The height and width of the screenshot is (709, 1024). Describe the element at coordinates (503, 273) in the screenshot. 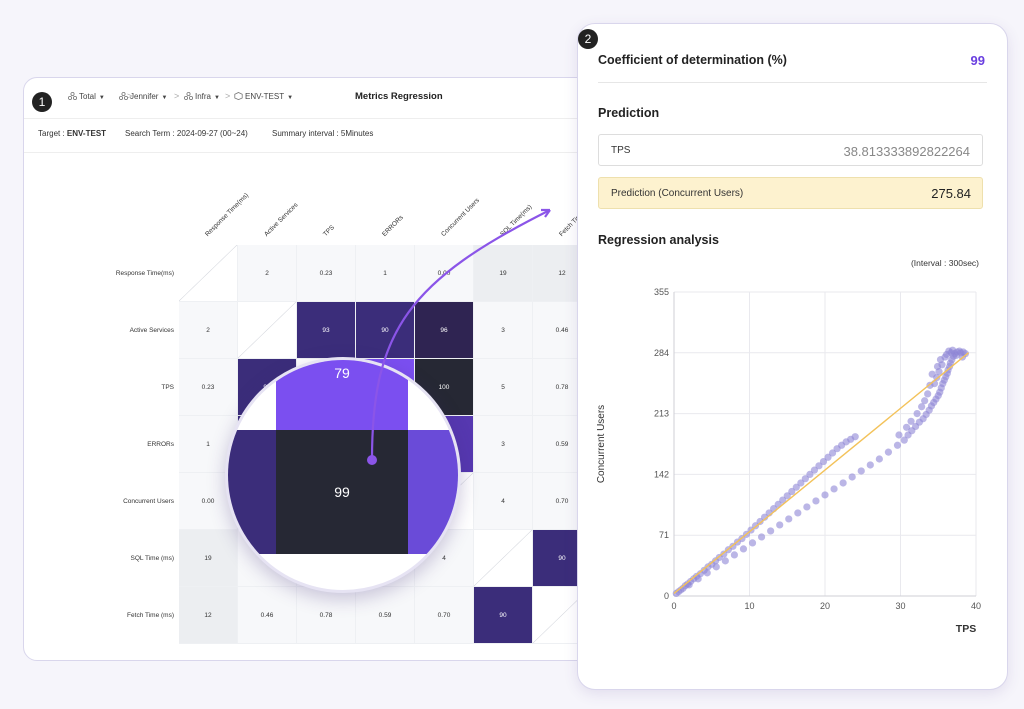

I see `matrix-cell: 19` at that location.